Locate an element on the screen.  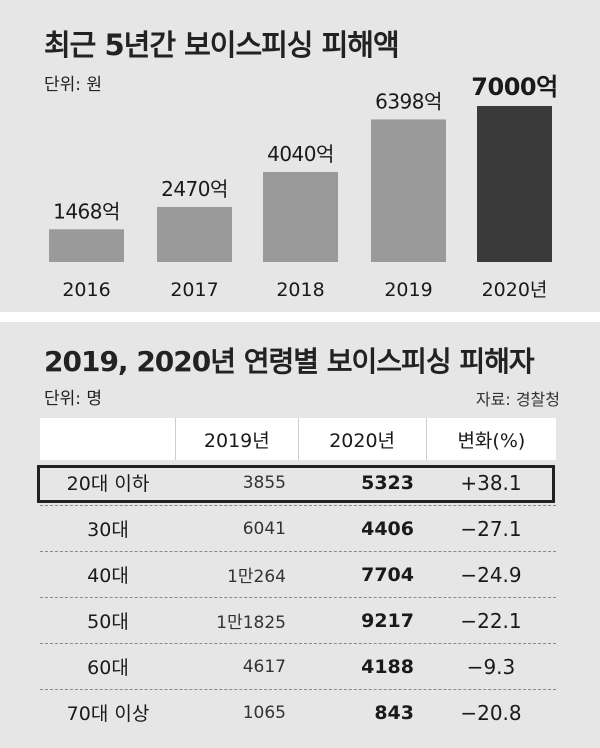
data-label-2017: 2470억 is located at coordinates (194, 189).